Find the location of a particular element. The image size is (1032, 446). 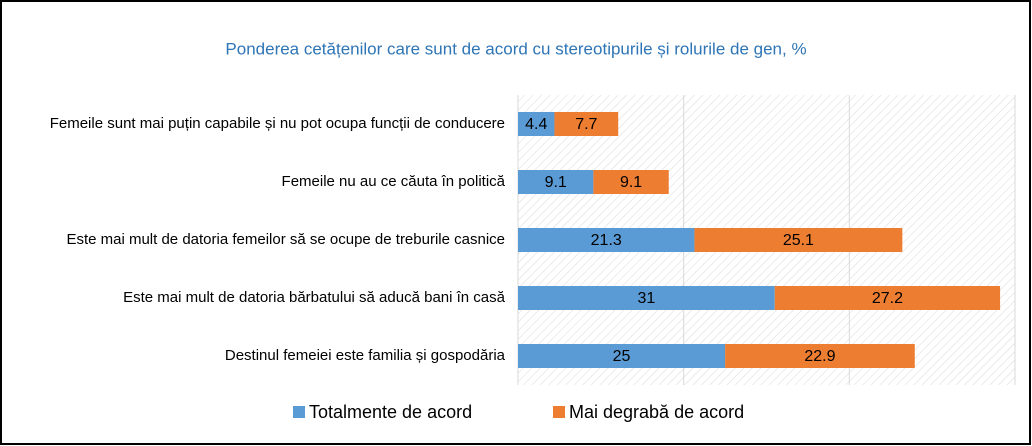

value-label: 31 is located at coordinates (646, 298).